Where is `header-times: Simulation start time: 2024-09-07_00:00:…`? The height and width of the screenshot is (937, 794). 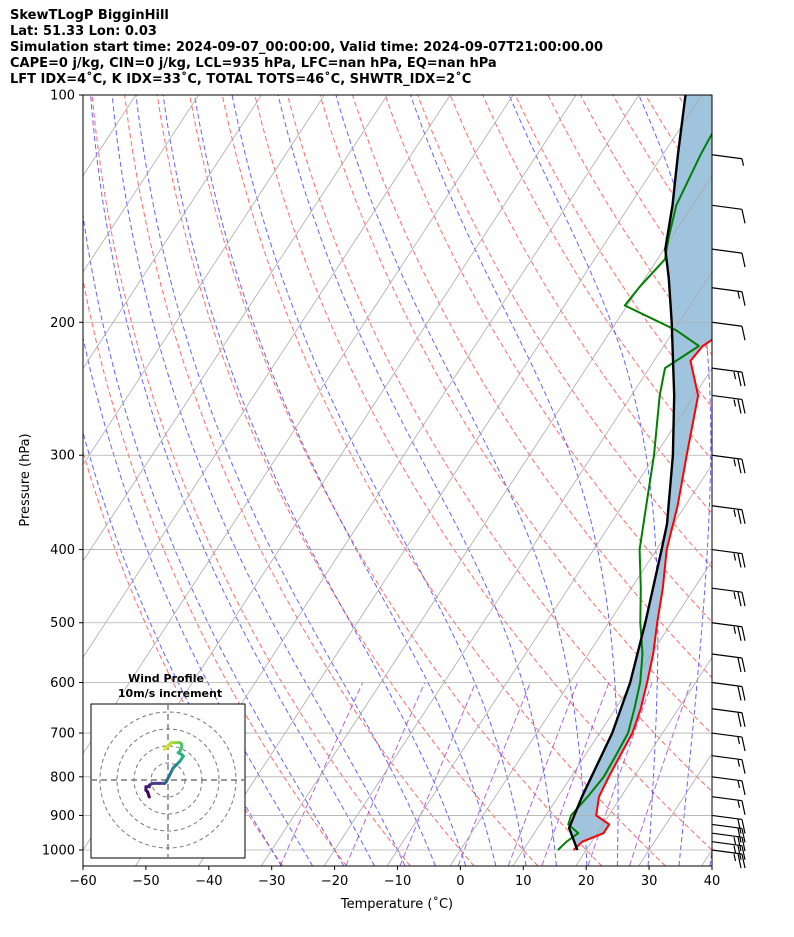 header-times: Simulation start time: 2024-09-07_00:00:… is located at coordinates (306, 47).